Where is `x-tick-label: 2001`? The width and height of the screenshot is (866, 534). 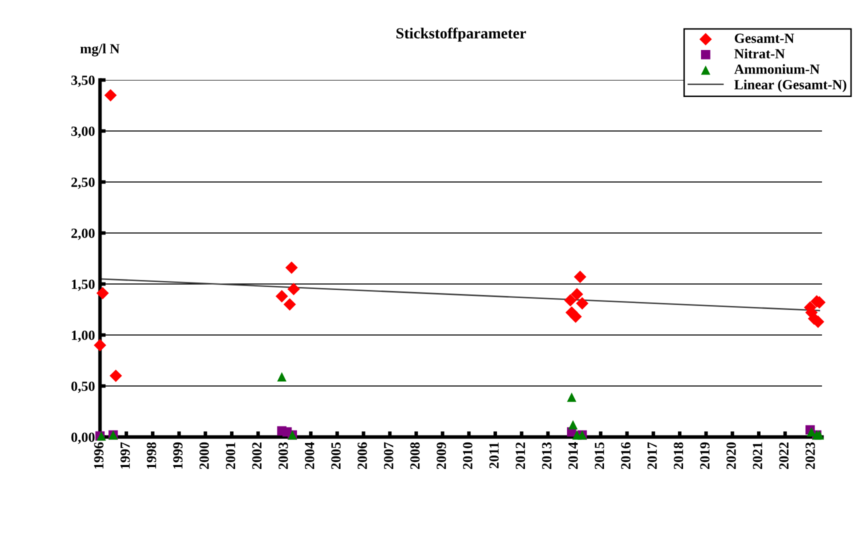 x-tick-label: 2001 is located at coordinates (231, 456).